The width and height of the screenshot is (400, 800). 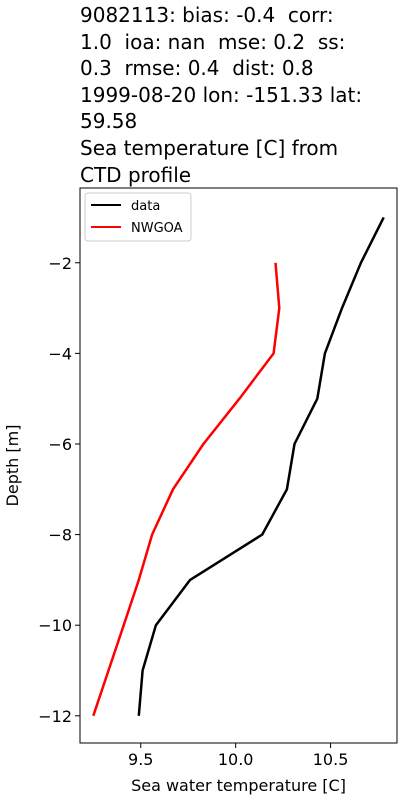 I want to click on y-tick-label: −4, so click(x=60, y=353).